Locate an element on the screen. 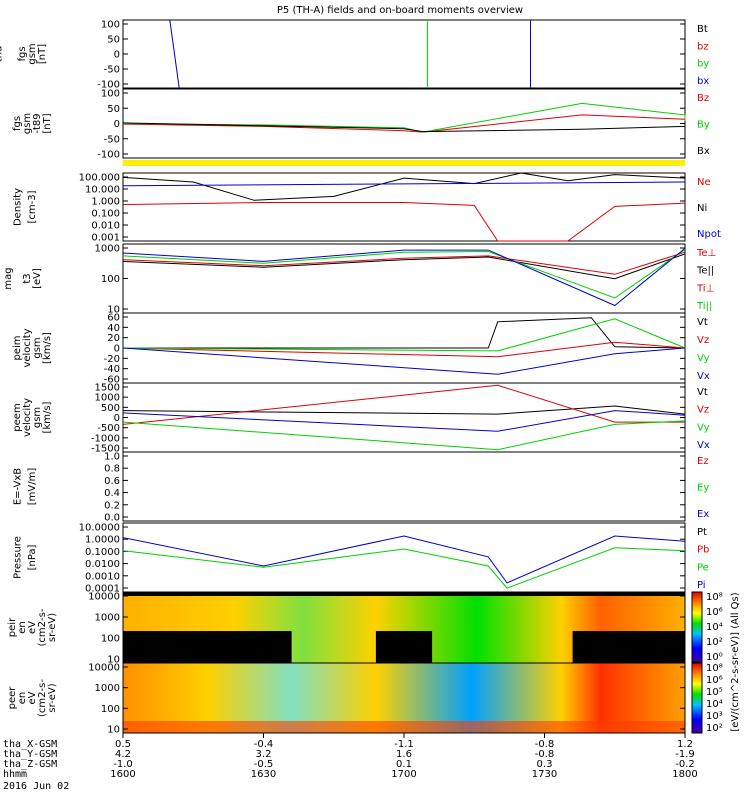 The image size is (750, 800). series-line-Pi is located at coordinates (404, 559).